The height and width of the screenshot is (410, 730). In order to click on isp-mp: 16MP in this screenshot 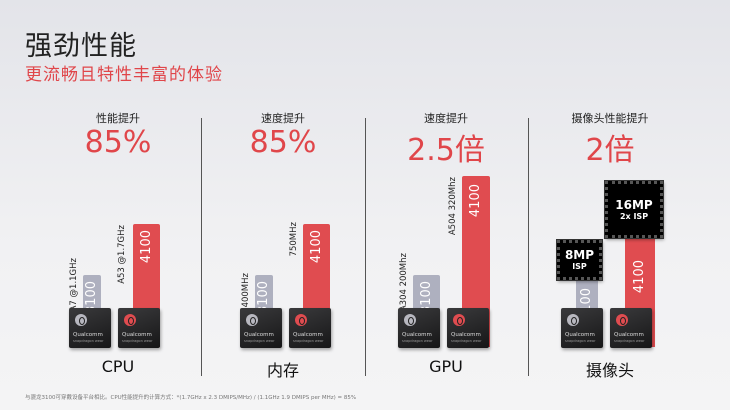, I will do `click(634, 205)`.